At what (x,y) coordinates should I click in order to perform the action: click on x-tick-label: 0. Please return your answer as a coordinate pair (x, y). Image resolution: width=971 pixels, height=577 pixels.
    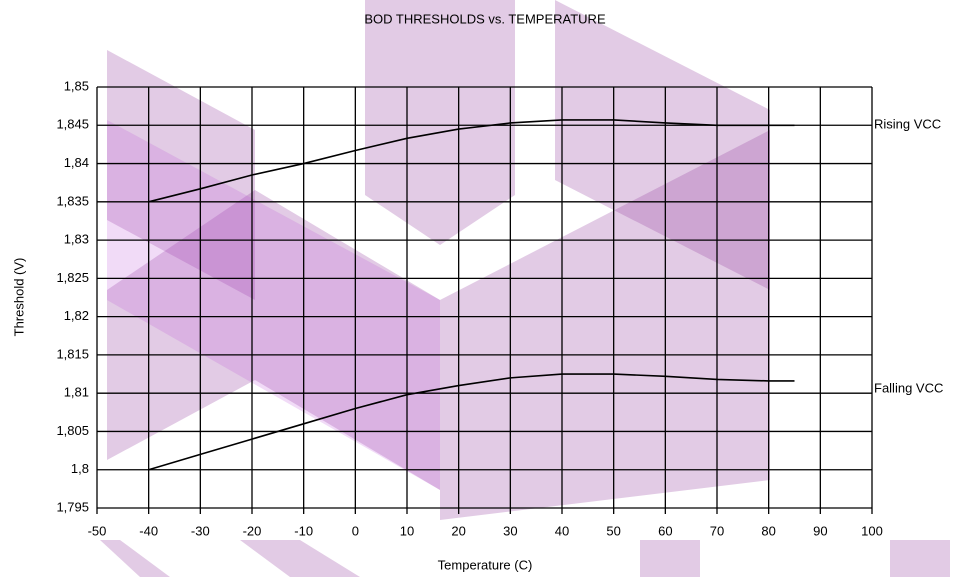
    Looking at the image, I should click on (355, 530).